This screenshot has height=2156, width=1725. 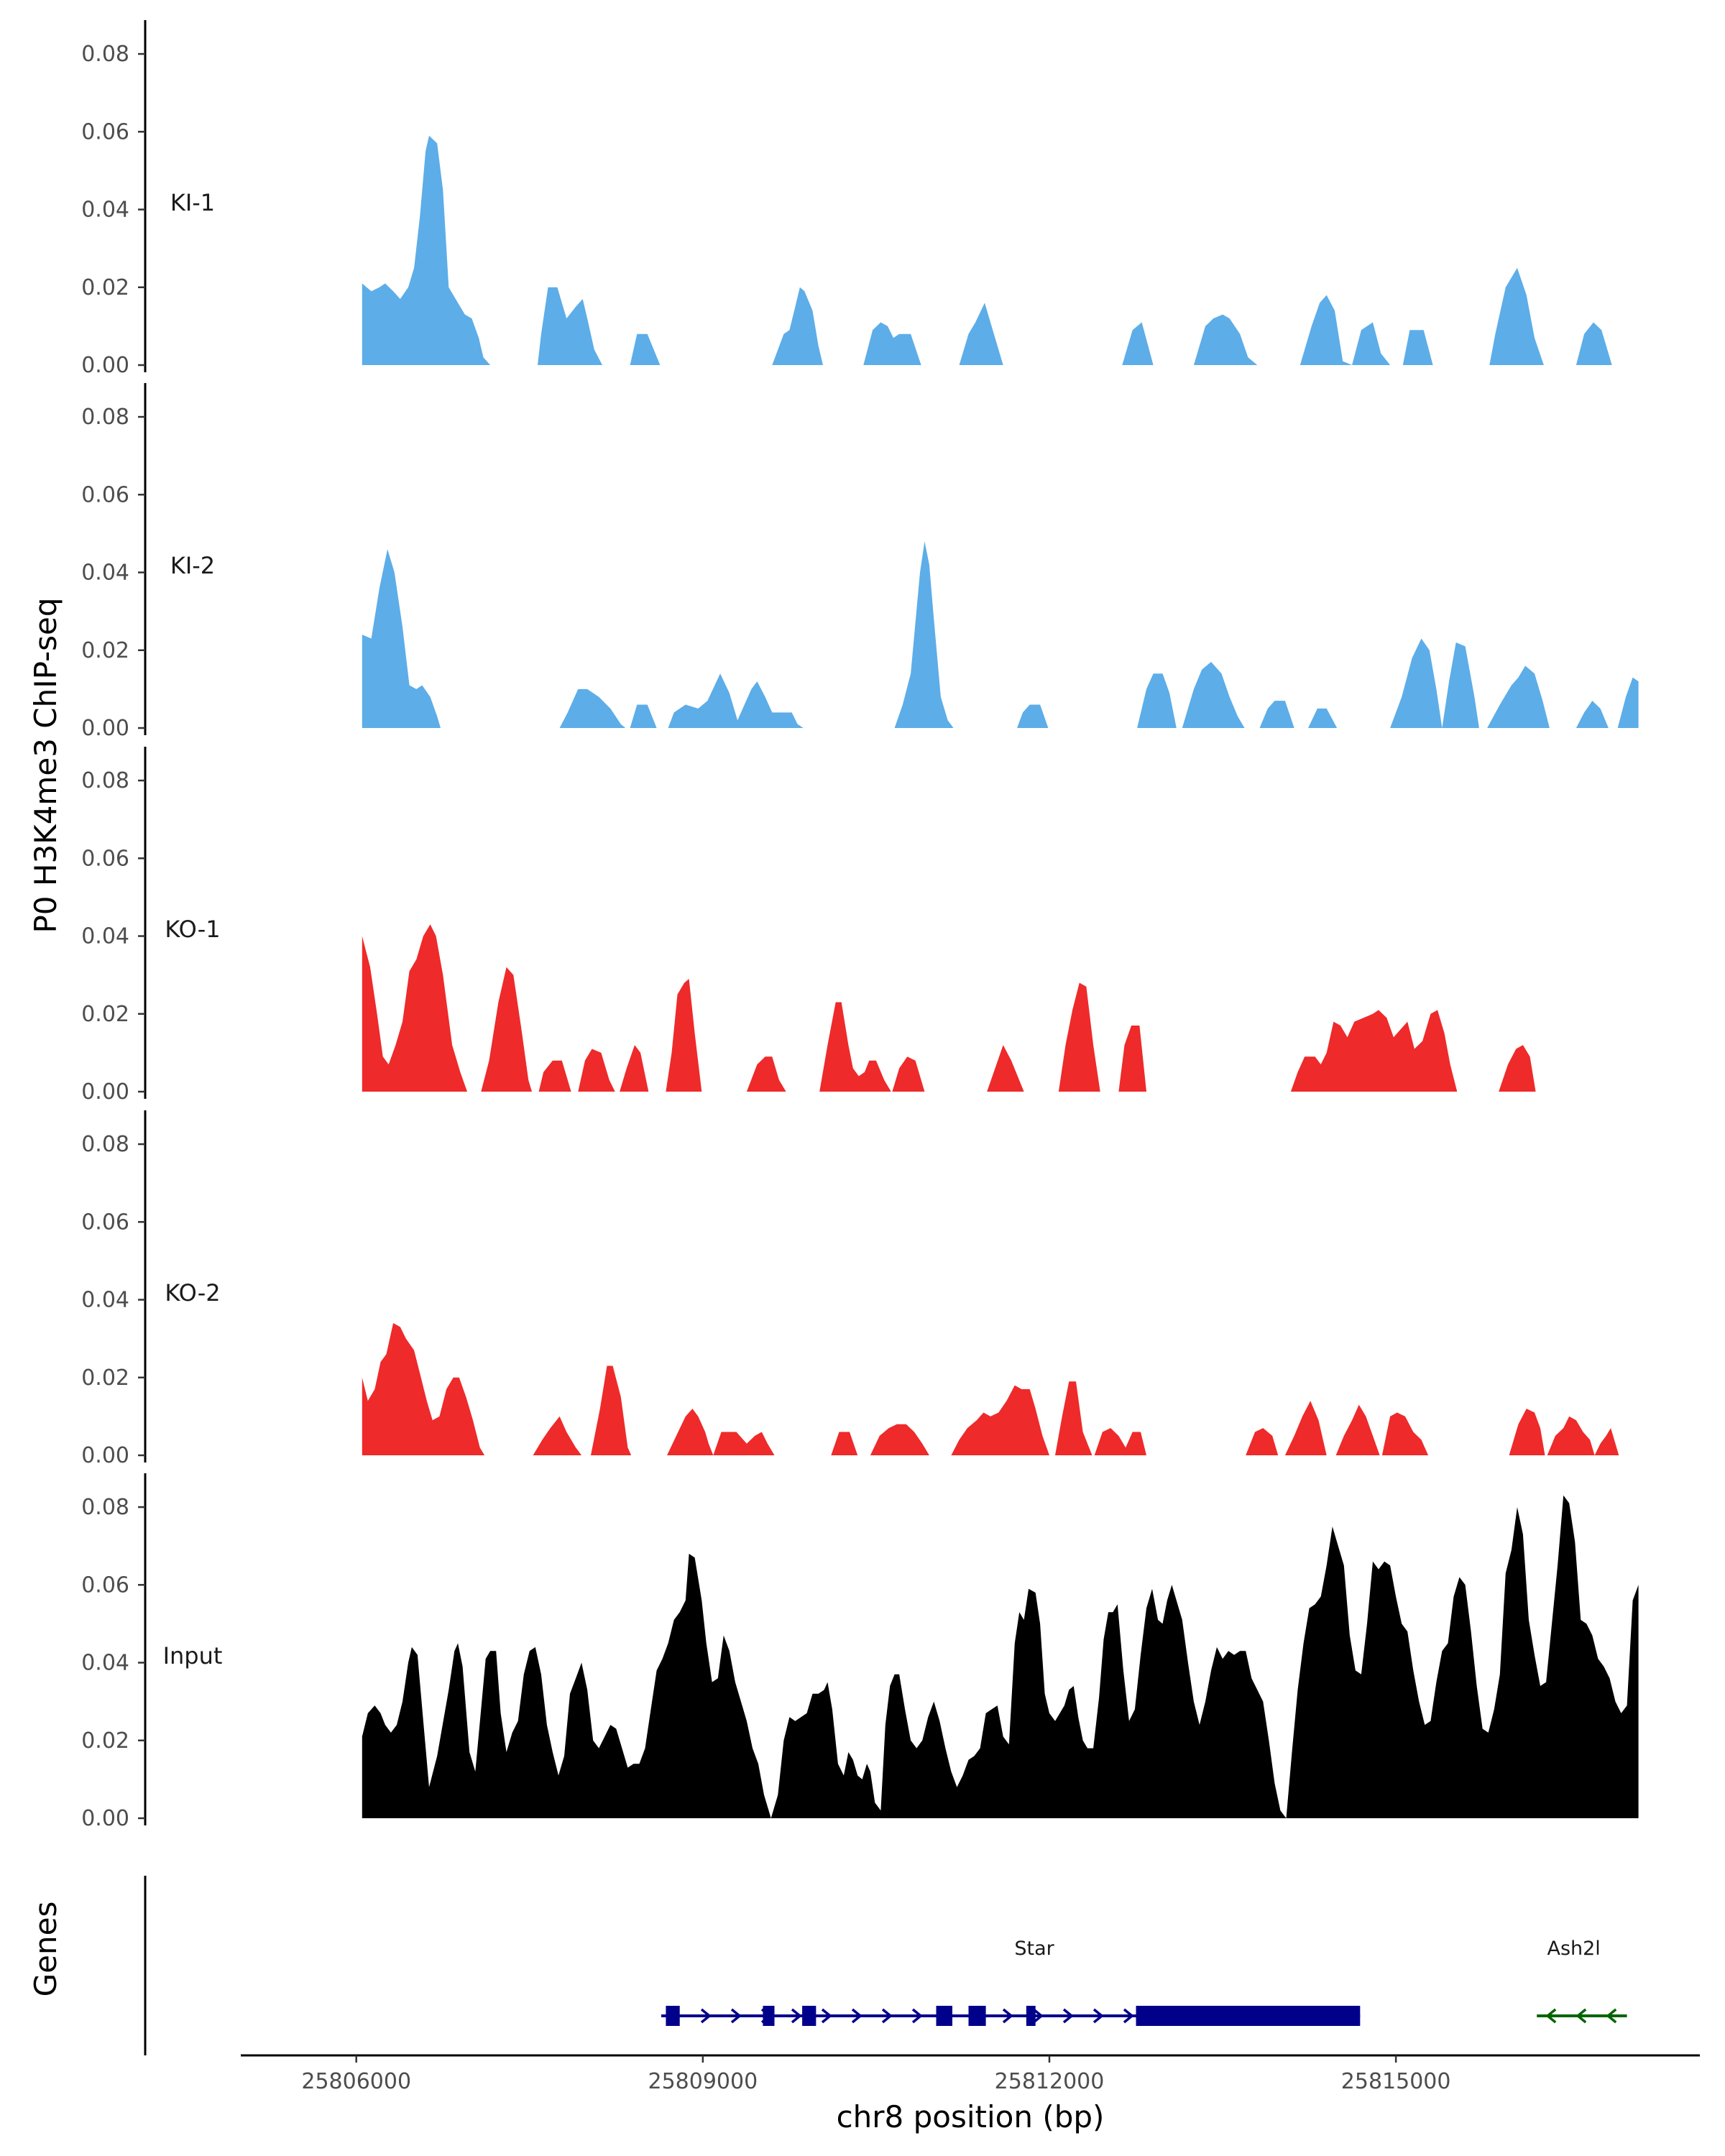 I want to click on track-ko-2: 0.00 0.02 0.04 0.06 0.08 KO-2, so click(x=850, y=1289).